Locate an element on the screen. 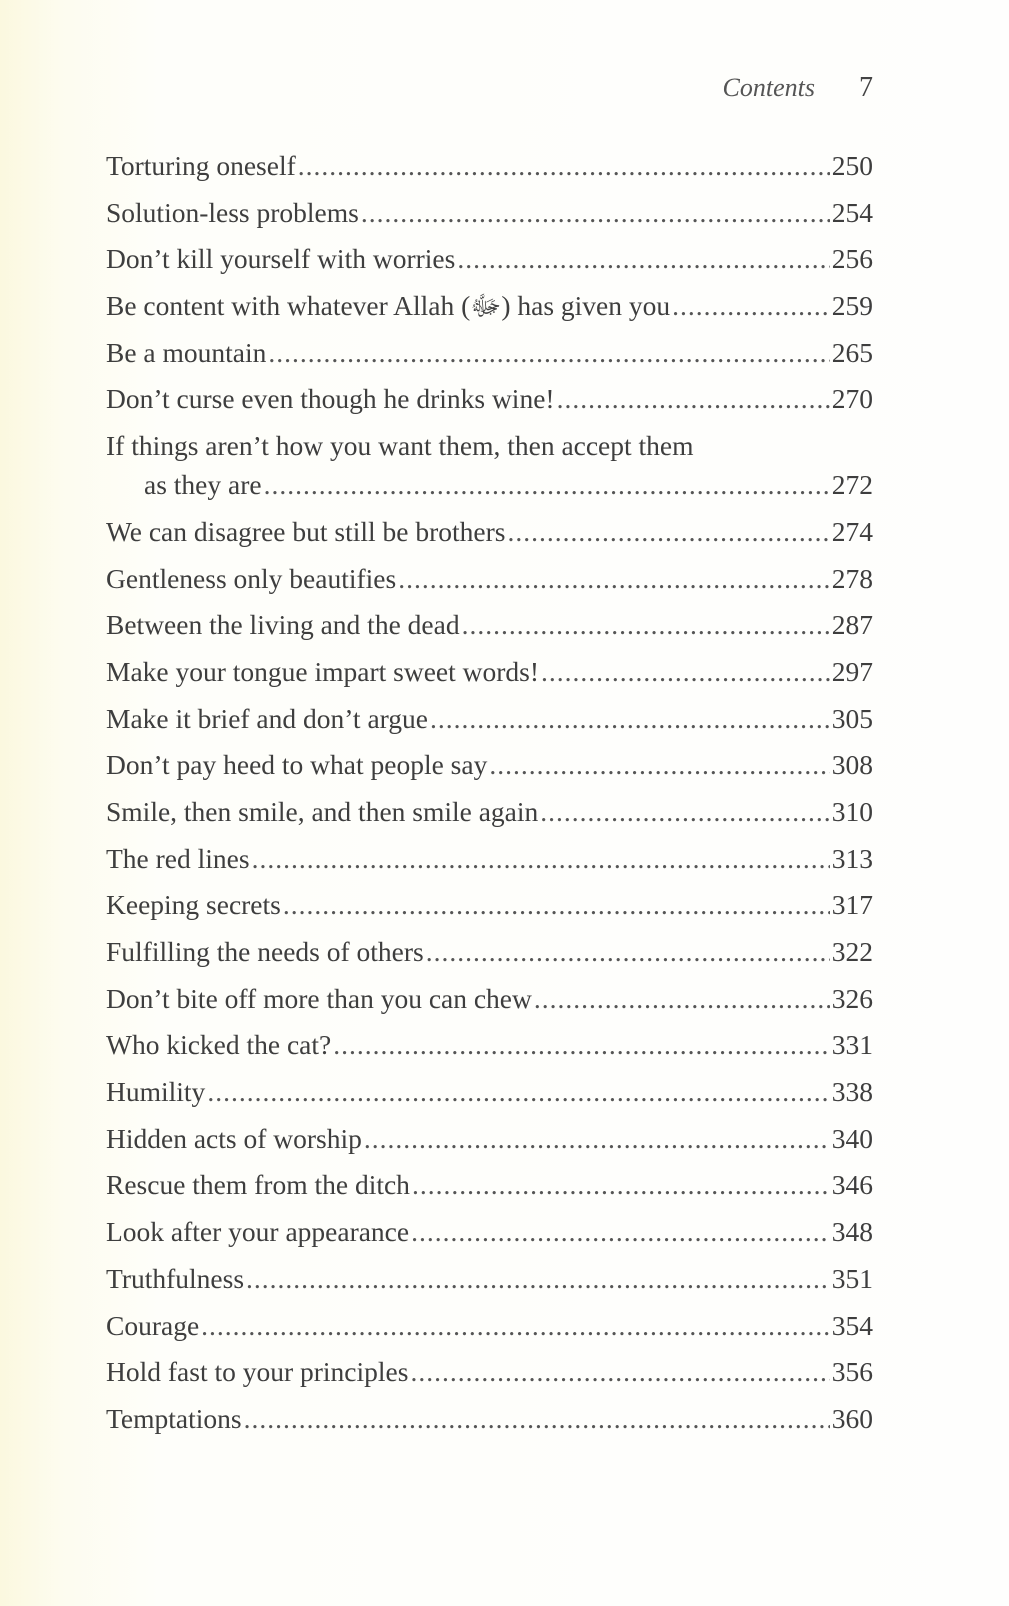 This screenshot has width=1009, height=1606. toc-entry: Rescue them from the ditch 346 is located at coordinates (489, 1184).